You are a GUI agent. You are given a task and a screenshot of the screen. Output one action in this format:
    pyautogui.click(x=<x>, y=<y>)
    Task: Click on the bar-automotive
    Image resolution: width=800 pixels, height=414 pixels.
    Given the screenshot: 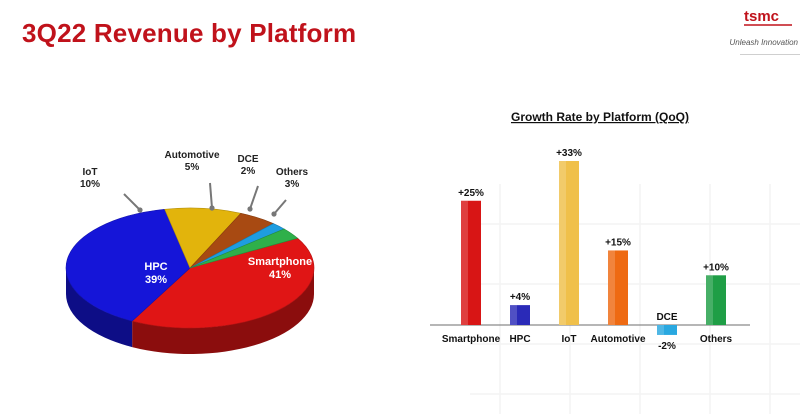 What is the action you would take?
    pyautogui.click(x=618, y=287)
    